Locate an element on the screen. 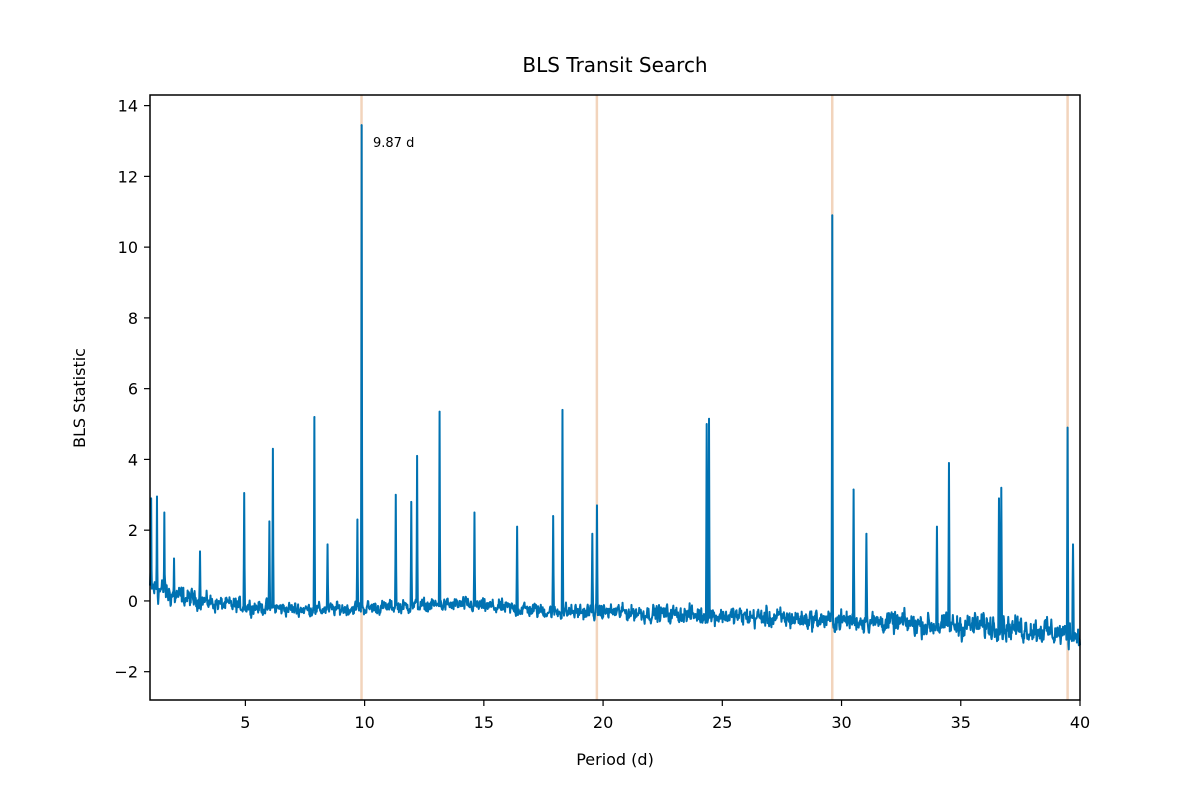  y-tick-label: 14 is located at coordinates (128, 106).